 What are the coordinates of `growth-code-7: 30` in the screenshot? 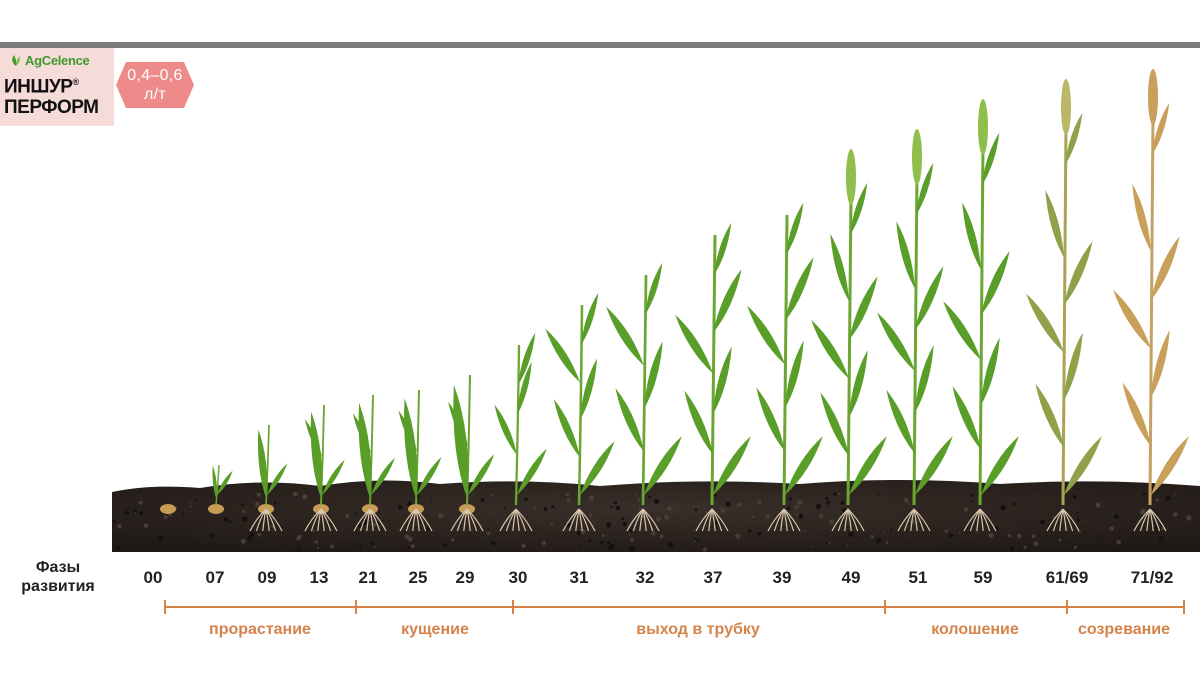 It's located at (518, 577).